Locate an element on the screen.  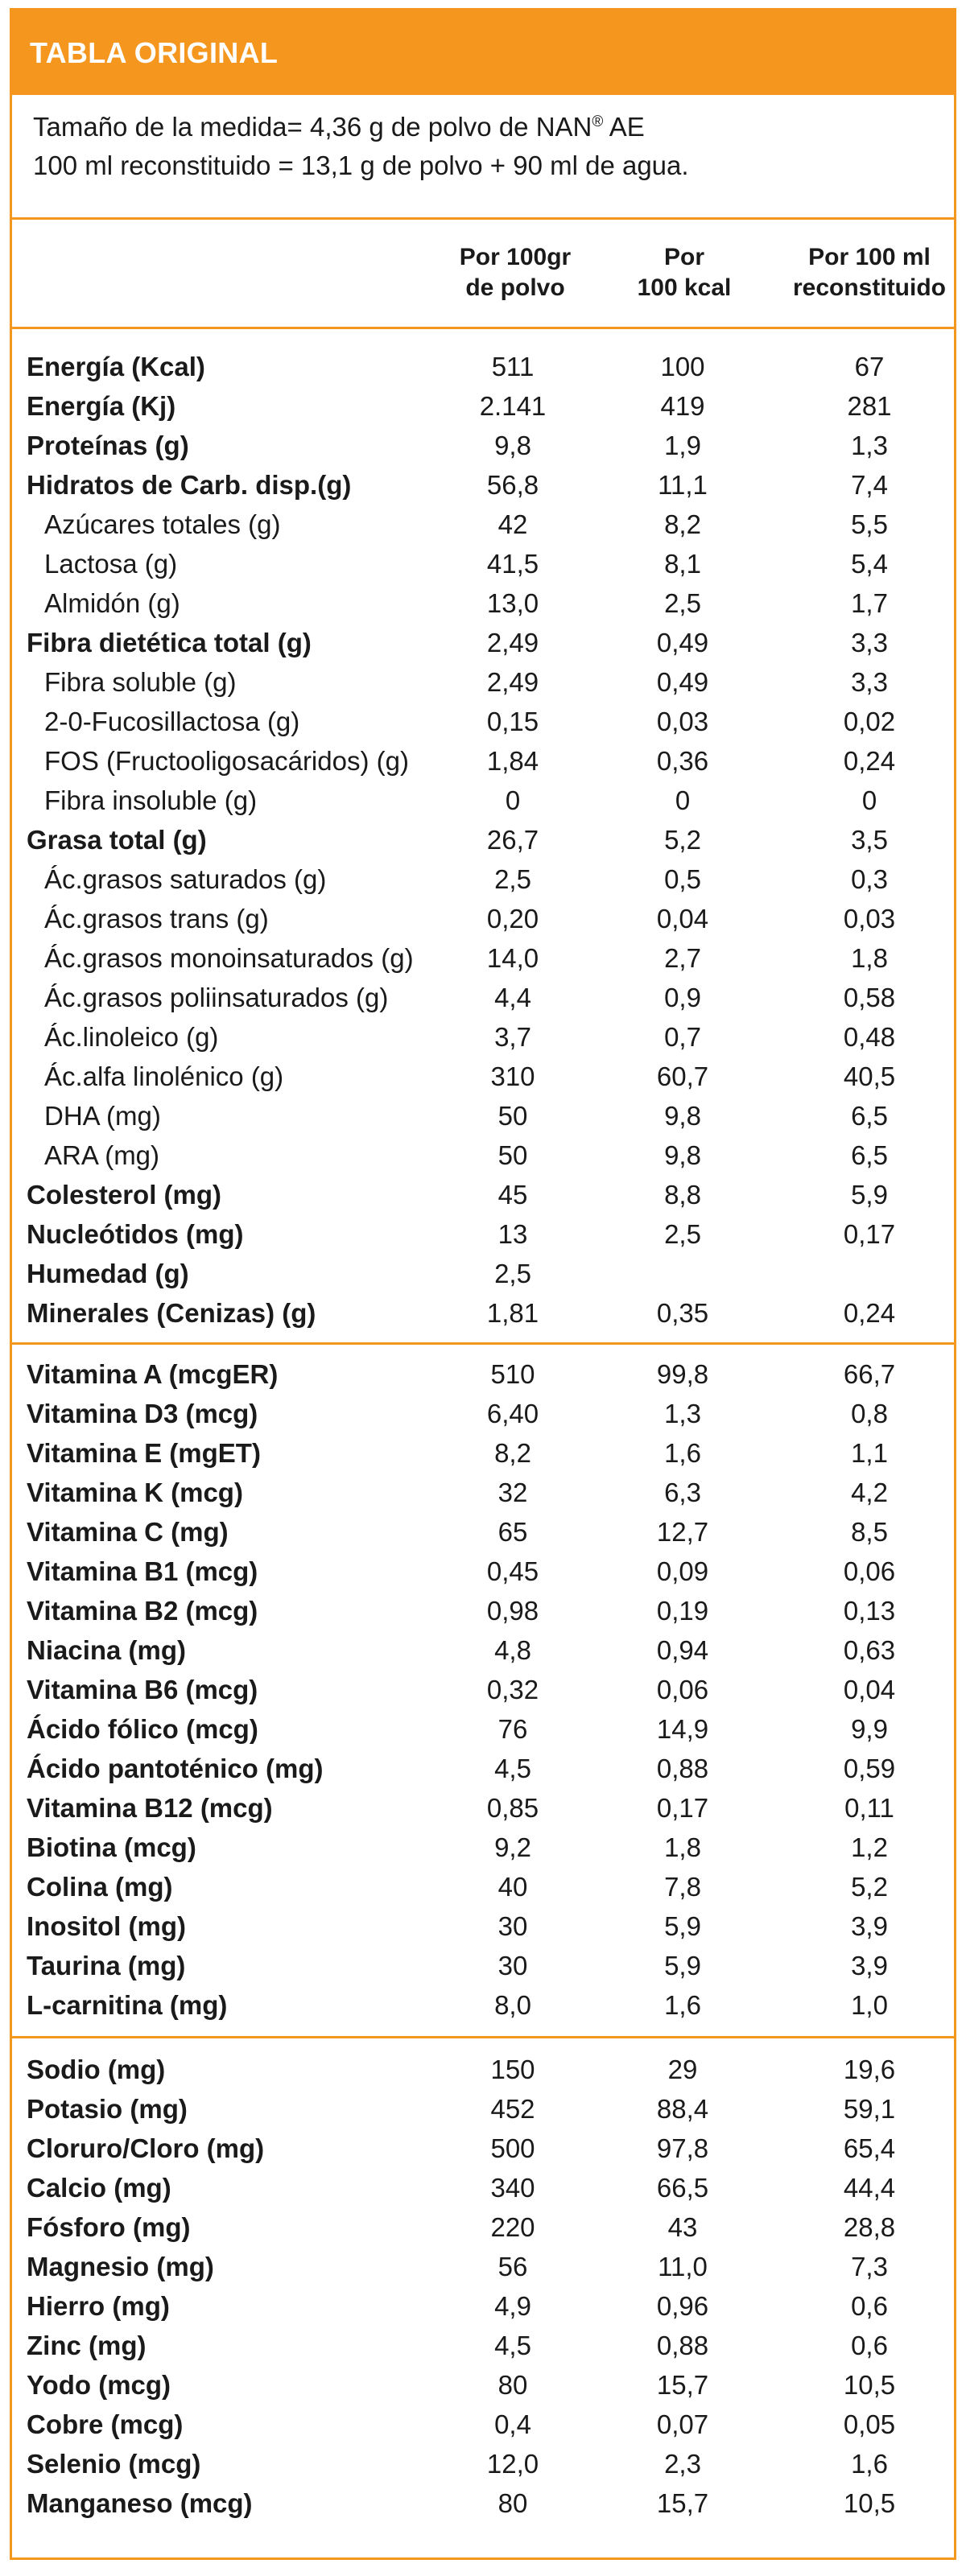
column-header-line: reconstituido is located at coordinates (869, 287).